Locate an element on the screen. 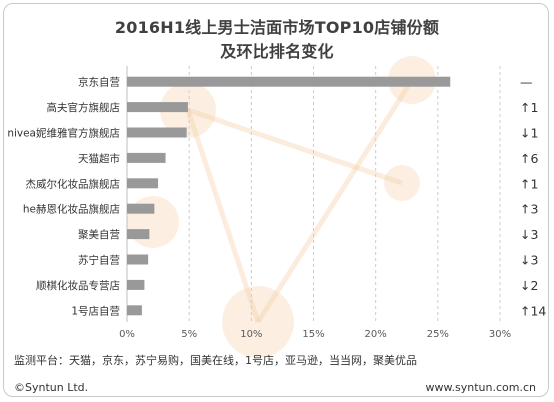 The width and height of the screenshot is (554, 402). rank-change-label: ↓2 is located at coordinates (529, 285).